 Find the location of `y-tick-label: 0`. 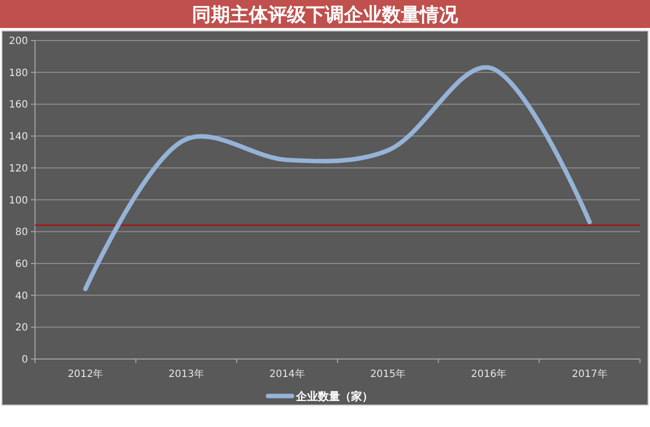

y-tick-label: 0 is located at coordinates (25, 360).